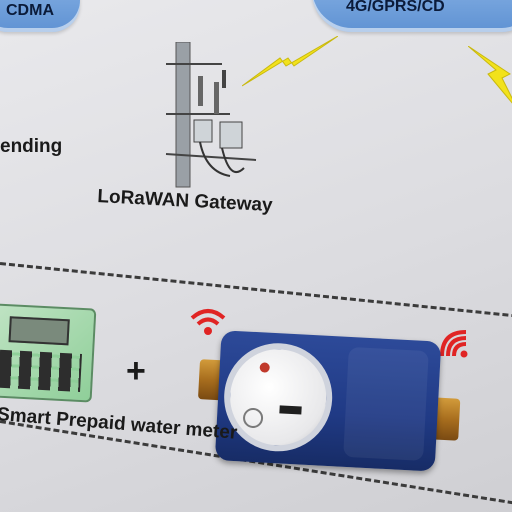 The image size is (512, 512). Describe the element at coordinates (412, 16) in the screenshot. I see `cloud-right: 4G/GPRS/CD` at that location.